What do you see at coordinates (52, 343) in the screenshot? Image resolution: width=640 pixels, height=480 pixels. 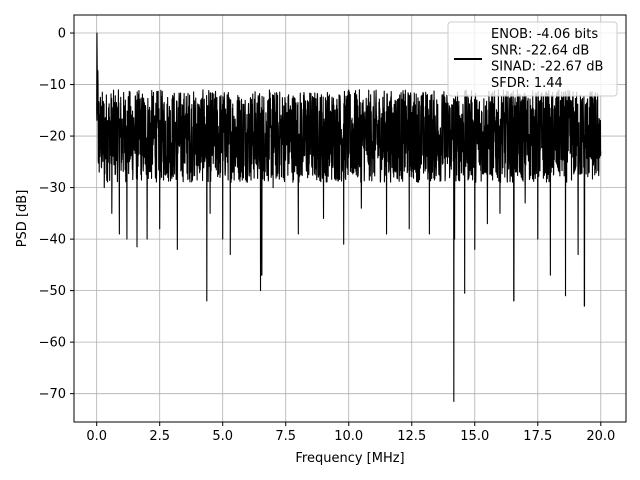 I see `y-tick-label: −60` at bounding box center [52, 343].